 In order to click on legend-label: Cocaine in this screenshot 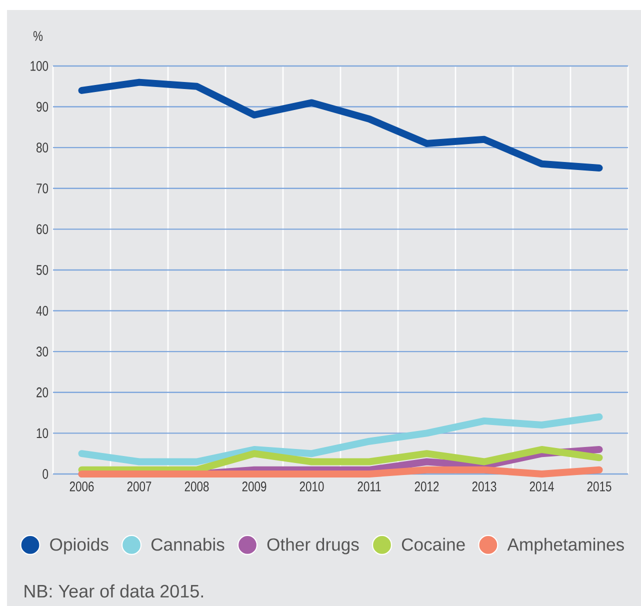, I will do `click(433, 544)`.